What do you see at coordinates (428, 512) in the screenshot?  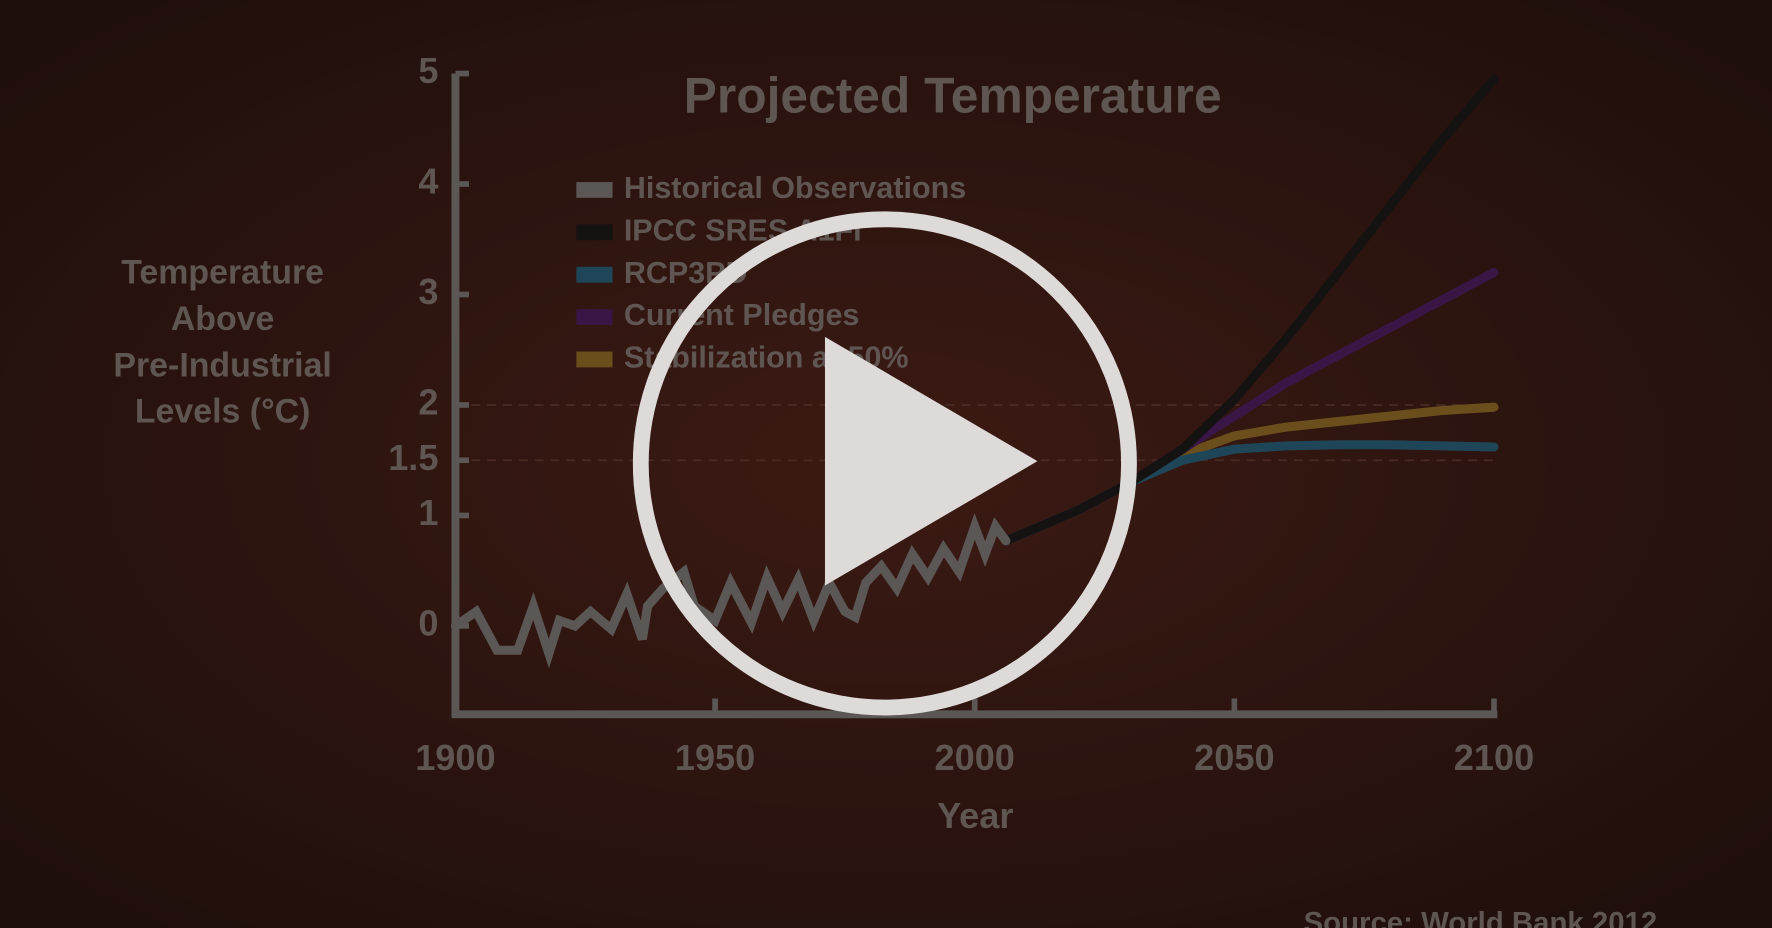 I see `y-tick-label: 1` at bounding box center [428, 512].